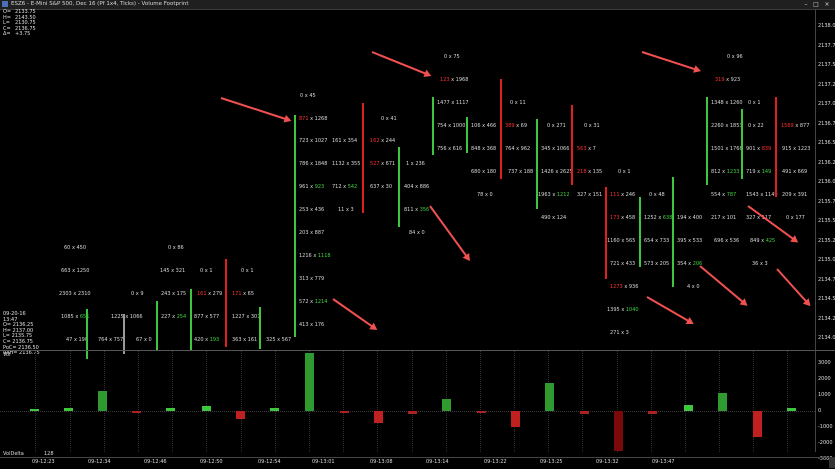  I want to click on footprint-cell: 811 x 356, so click(416, 210).